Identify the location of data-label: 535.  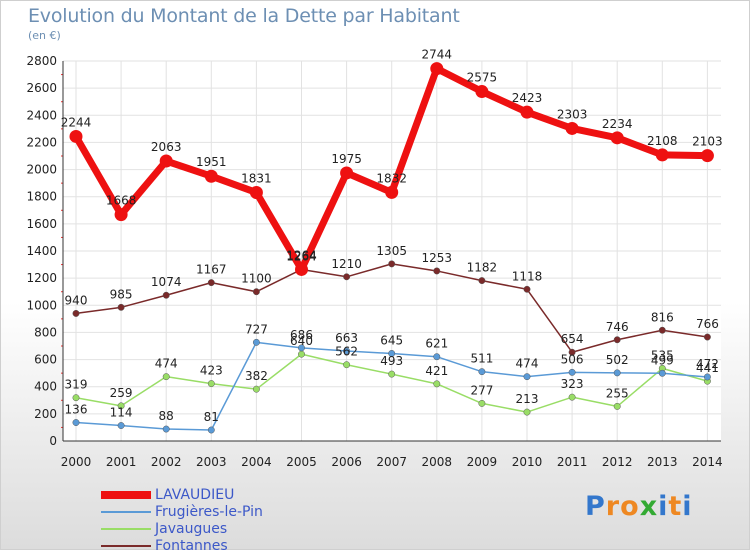
(662, 355).